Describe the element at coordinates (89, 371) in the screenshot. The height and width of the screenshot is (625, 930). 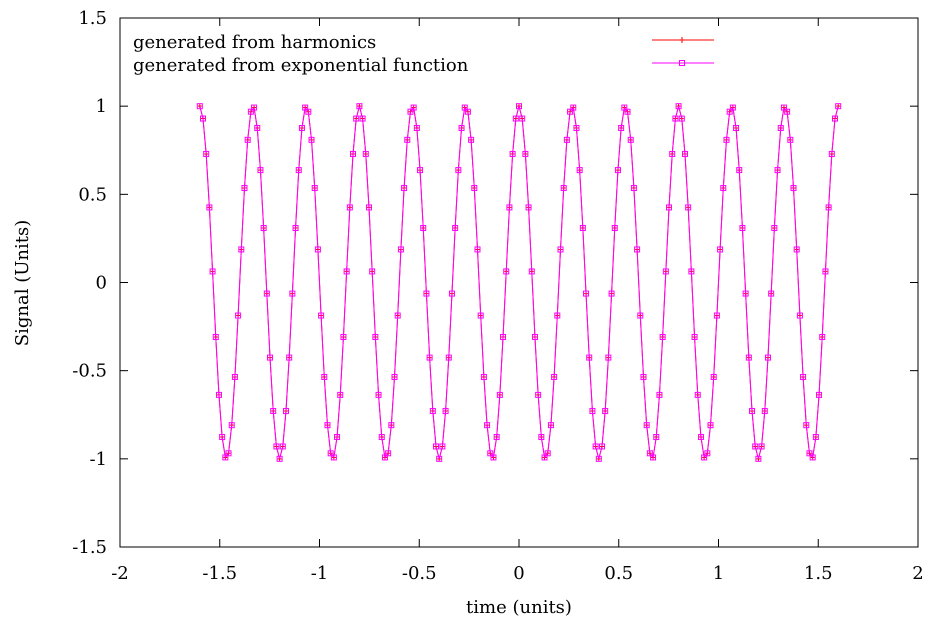
I see `y-tick-label: -0.5` at that location.